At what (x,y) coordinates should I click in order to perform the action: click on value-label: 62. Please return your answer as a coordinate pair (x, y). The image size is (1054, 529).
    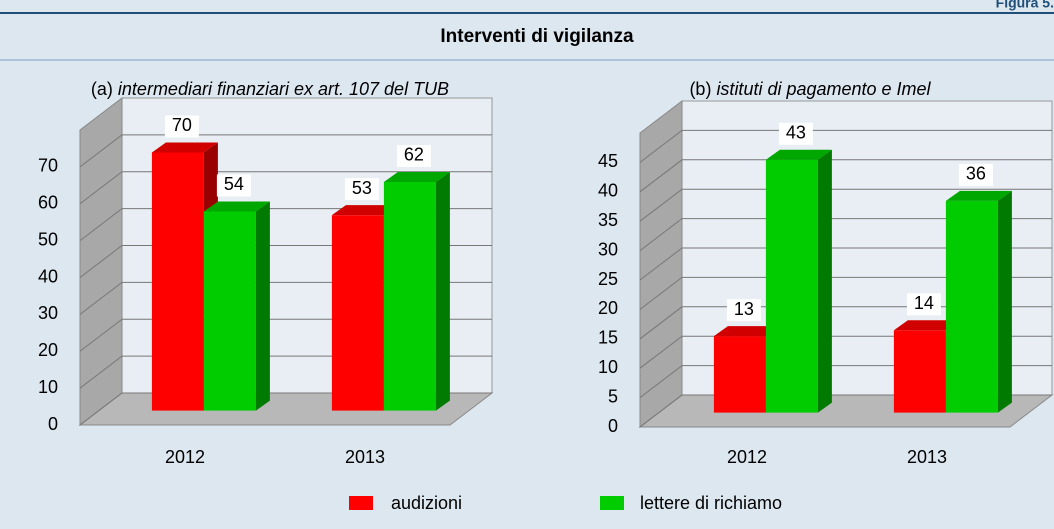
    Looking at the image, I should click on (414, 155).